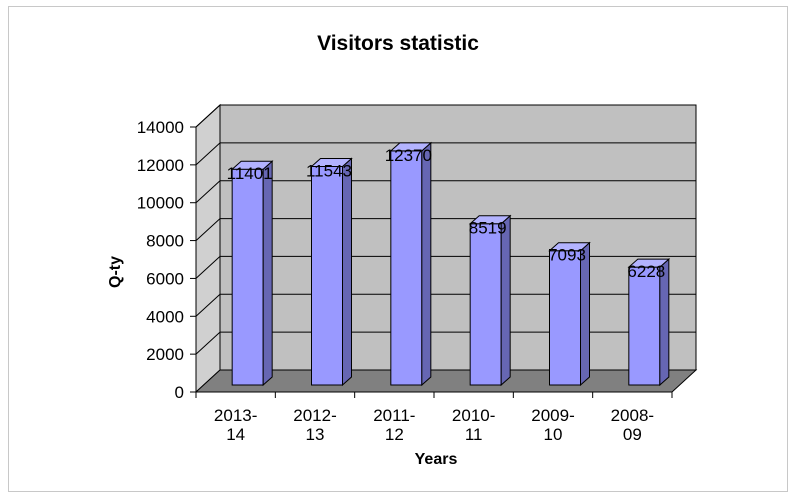 This screenshot has width=797, height=498. I want to click on chart-title: Visitors statistic, so click(398, 43).